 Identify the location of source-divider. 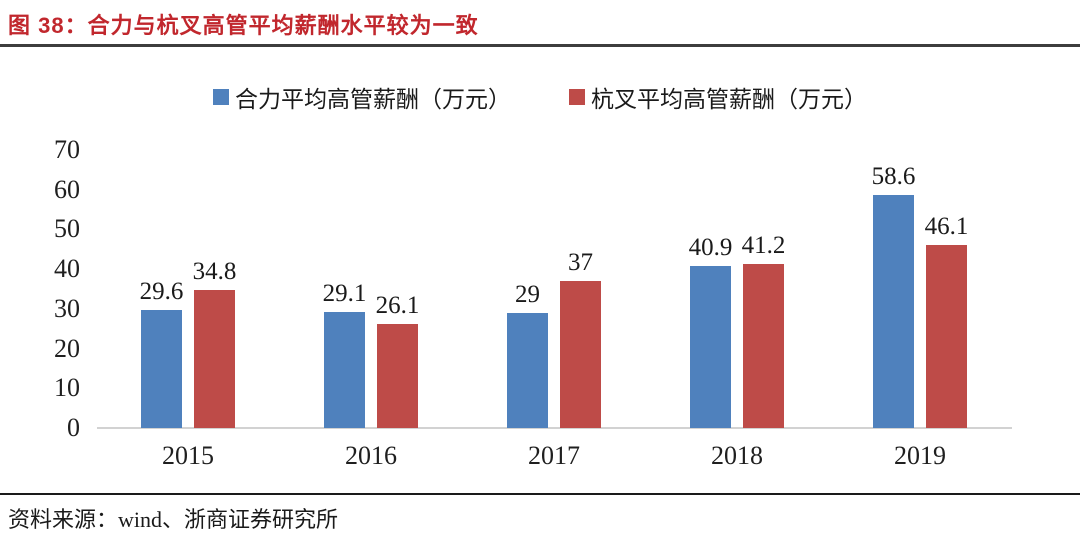
(540, 494).